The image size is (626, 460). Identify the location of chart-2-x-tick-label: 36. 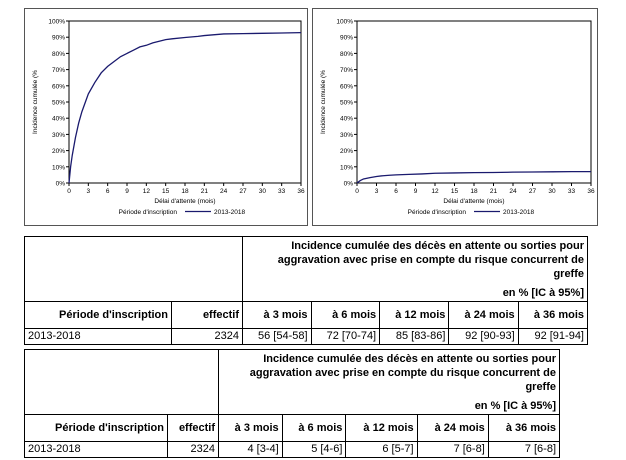
(591, 191).